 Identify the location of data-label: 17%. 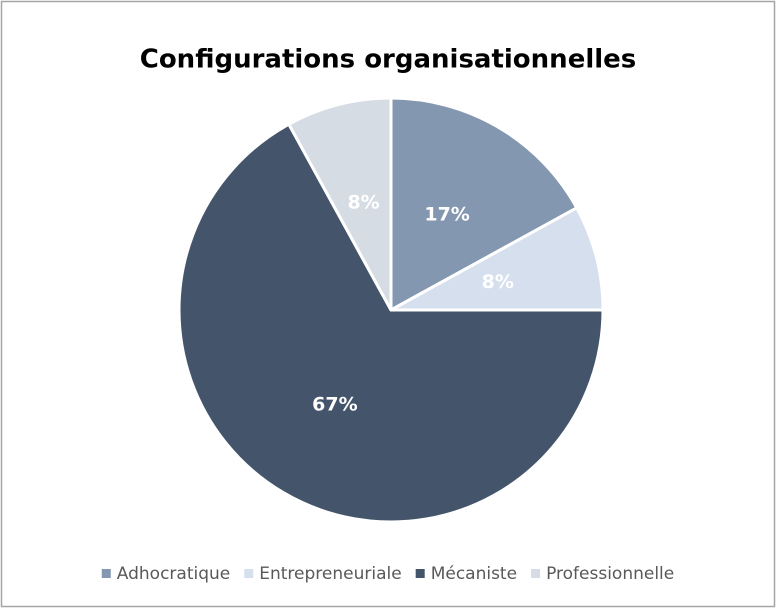
(446, 215).